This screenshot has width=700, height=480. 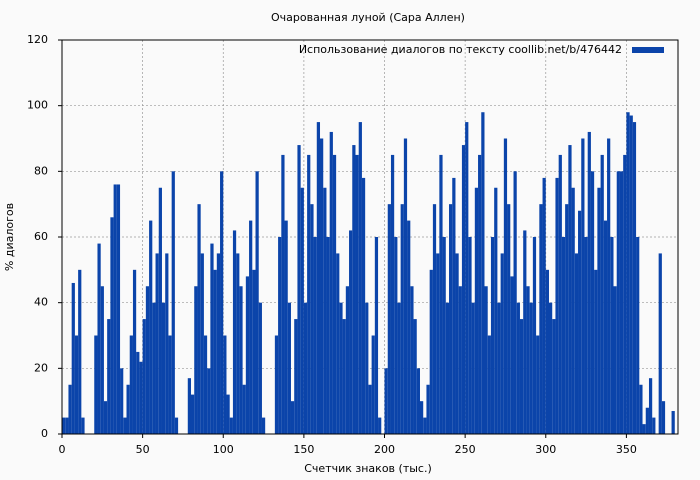 What do you see at coordinates (368, 468) in the screenshot?
I see `x-axis-label: Счетчик знаков (тыс.)` at bounding box center [368, 468].